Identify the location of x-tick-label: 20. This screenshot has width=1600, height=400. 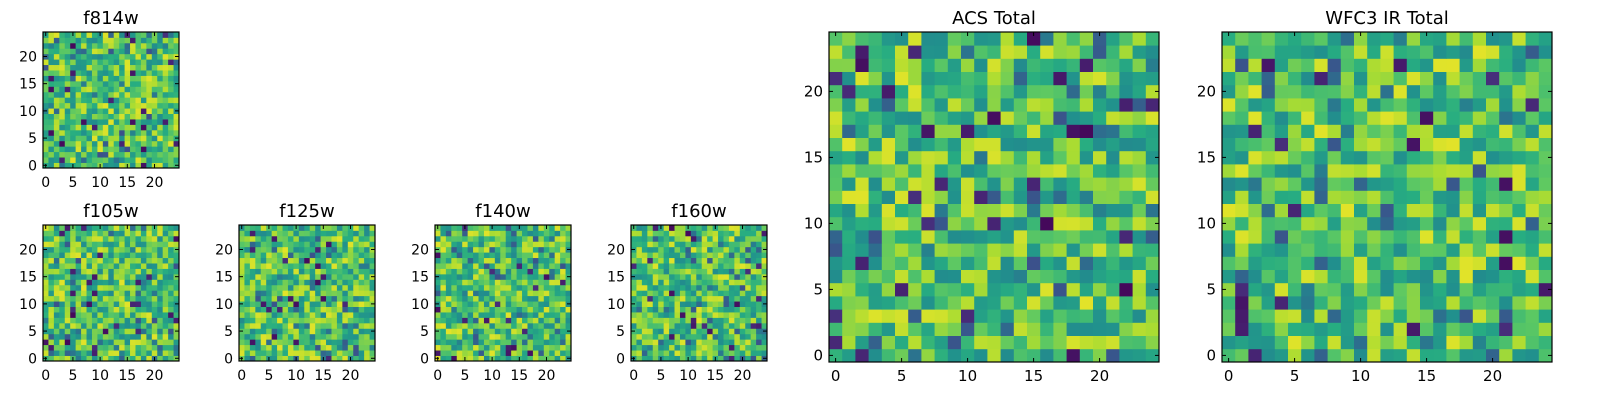
(155, 183).